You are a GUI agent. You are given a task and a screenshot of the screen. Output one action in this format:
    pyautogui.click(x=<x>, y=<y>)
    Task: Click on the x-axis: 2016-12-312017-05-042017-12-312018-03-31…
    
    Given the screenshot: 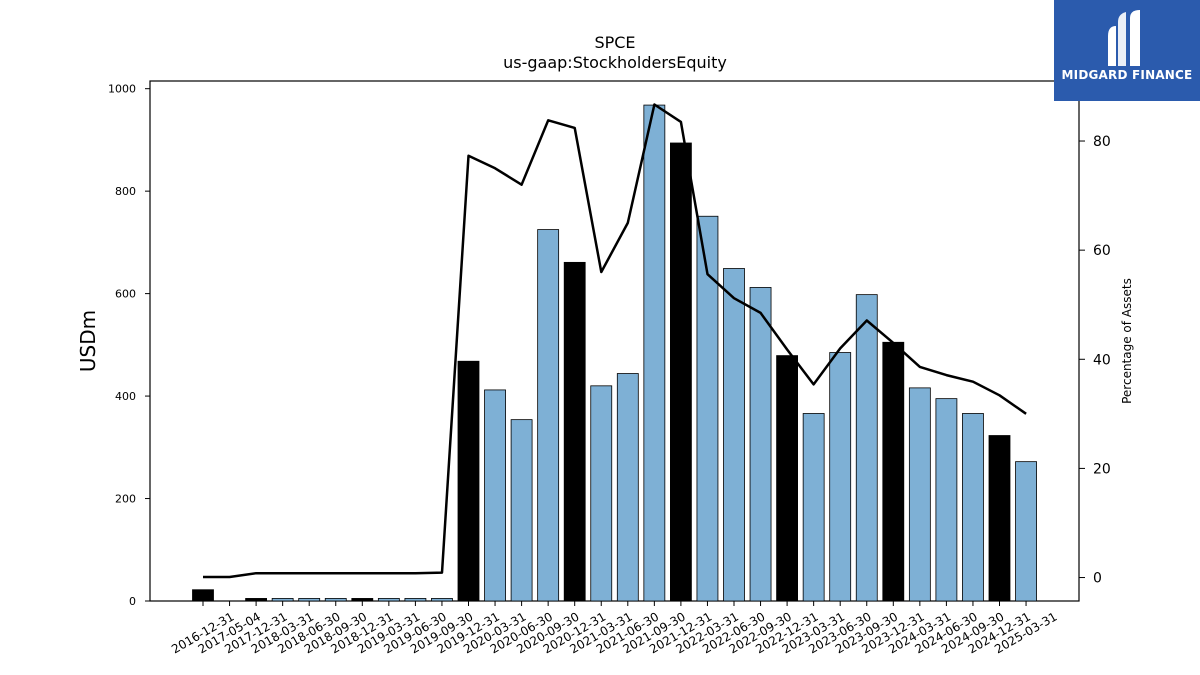 What is the action you would take?
    pyautogui.click(x=614, y=628)
    